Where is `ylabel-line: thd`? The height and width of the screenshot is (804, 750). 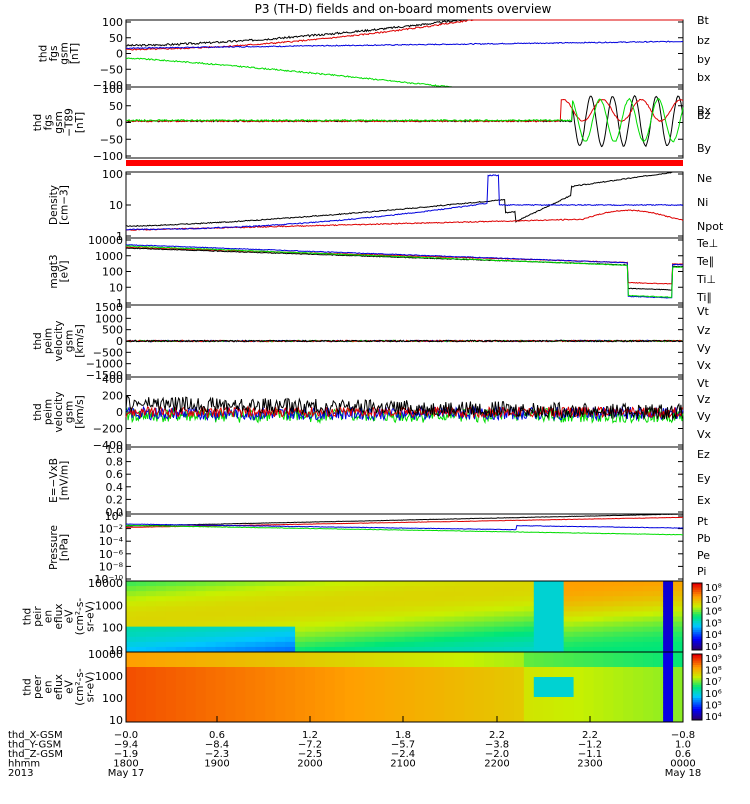 ylabel-line: thd is located at coordinates (38, 340).